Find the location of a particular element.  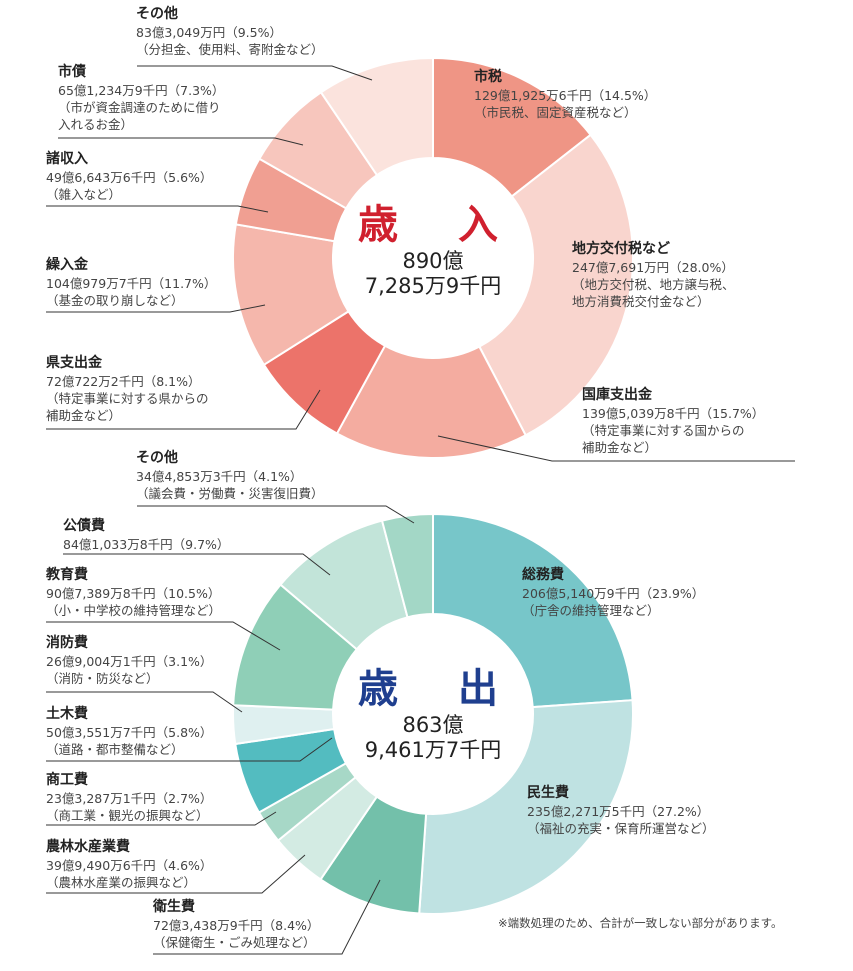

exp-label-shoko: 商工費 23億3,287万1千円（2.7%） （商工業・観光の振興など） is located at coordinates (129, 797).